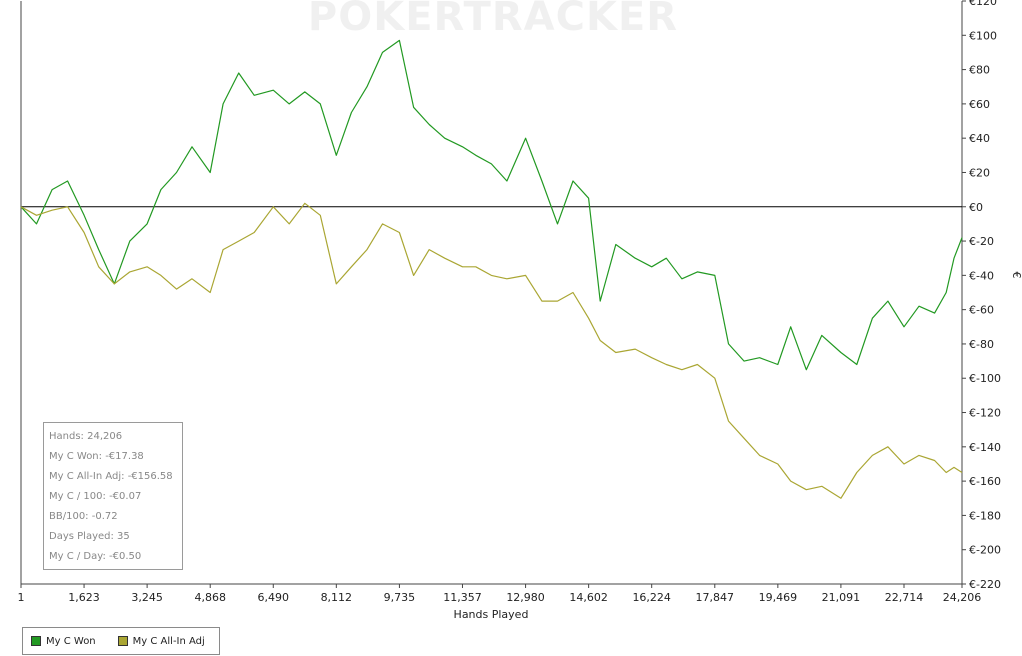  Describe the element at coordinates (985, 481) in the screenshot. I see `y-tick-label: €-160` at that location.